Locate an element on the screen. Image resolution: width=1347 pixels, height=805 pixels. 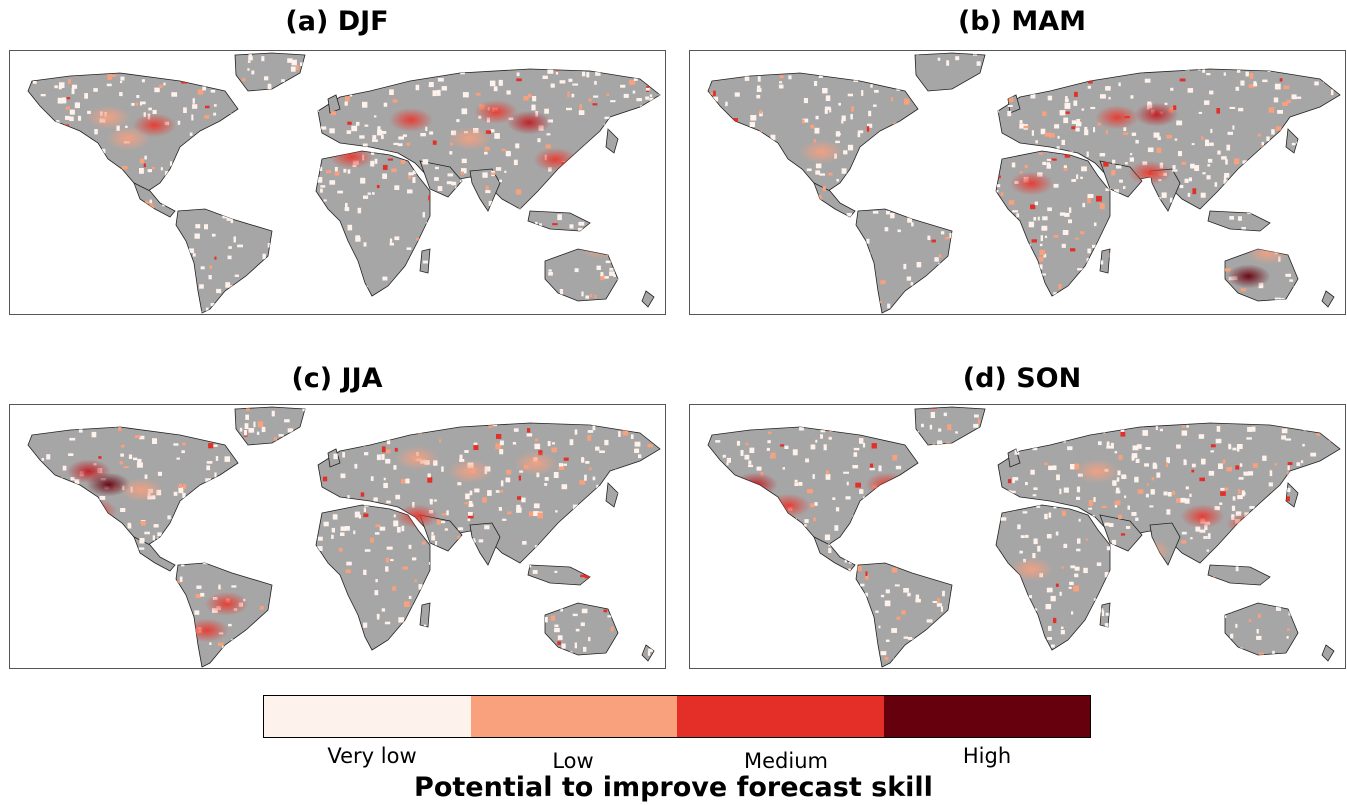
land-indonesia is located at coordinates (1239, 575).